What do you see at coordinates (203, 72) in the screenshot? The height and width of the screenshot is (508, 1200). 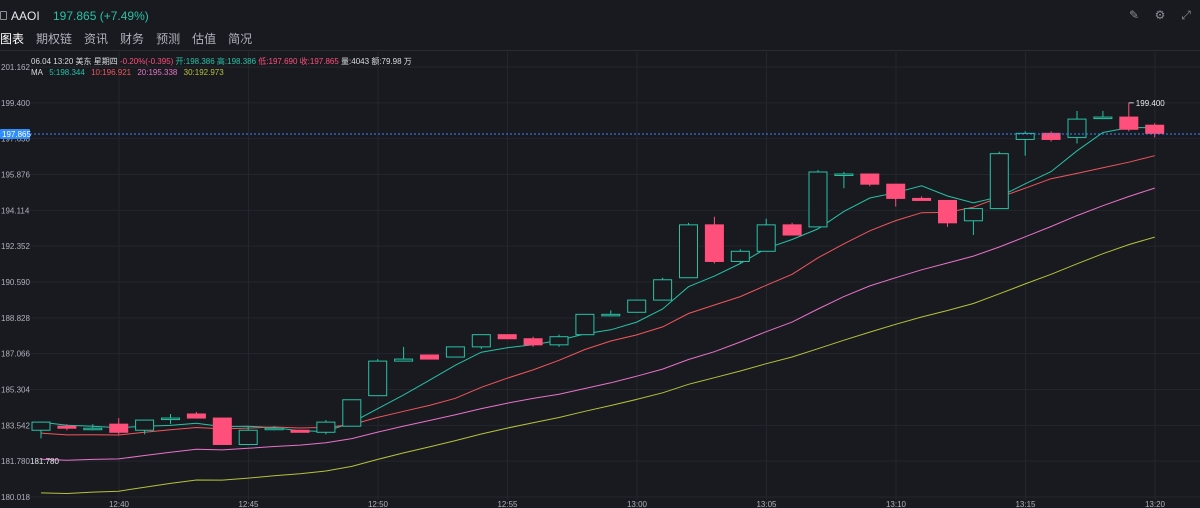 I see `ma30-value: 30:192.973` at bounding box center [203, 72].